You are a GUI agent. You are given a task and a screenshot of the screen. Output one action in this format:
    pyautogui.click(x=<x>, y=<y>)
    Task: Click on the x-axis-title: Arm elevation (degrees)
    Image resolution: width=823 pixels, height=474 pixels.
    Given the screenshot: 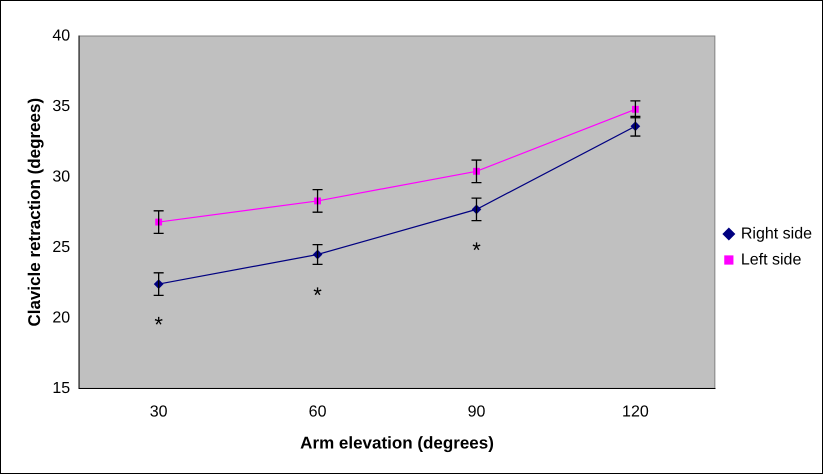 What is the action you would take?
    pyautogui.click(x=397, y=442)
    